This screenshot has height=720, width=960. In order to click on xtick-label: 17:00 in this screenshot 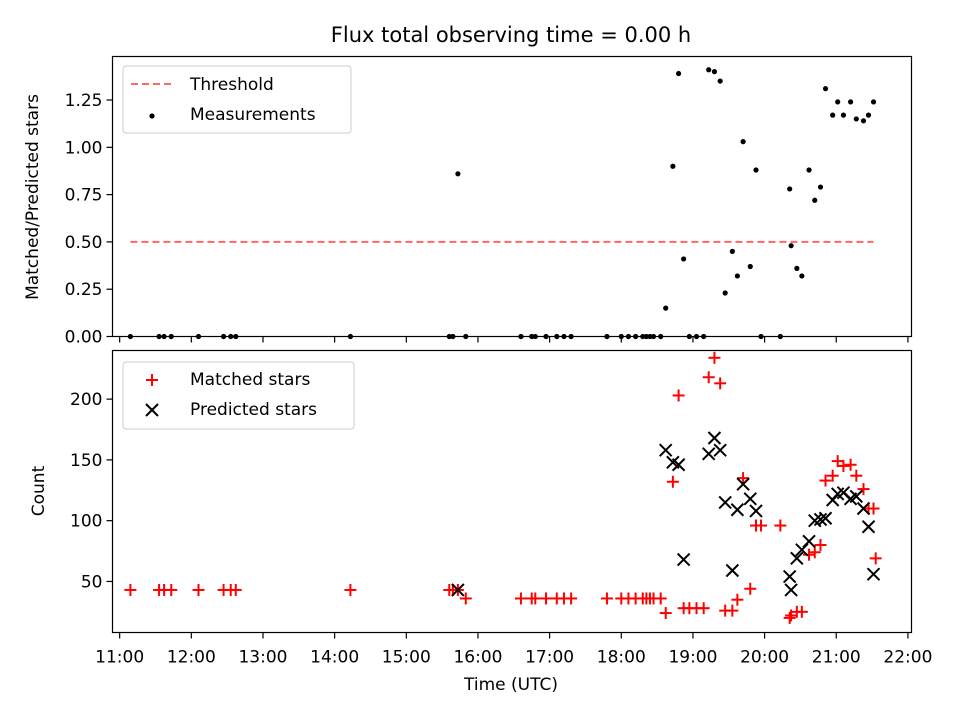, I will do `click(549, 658)`.